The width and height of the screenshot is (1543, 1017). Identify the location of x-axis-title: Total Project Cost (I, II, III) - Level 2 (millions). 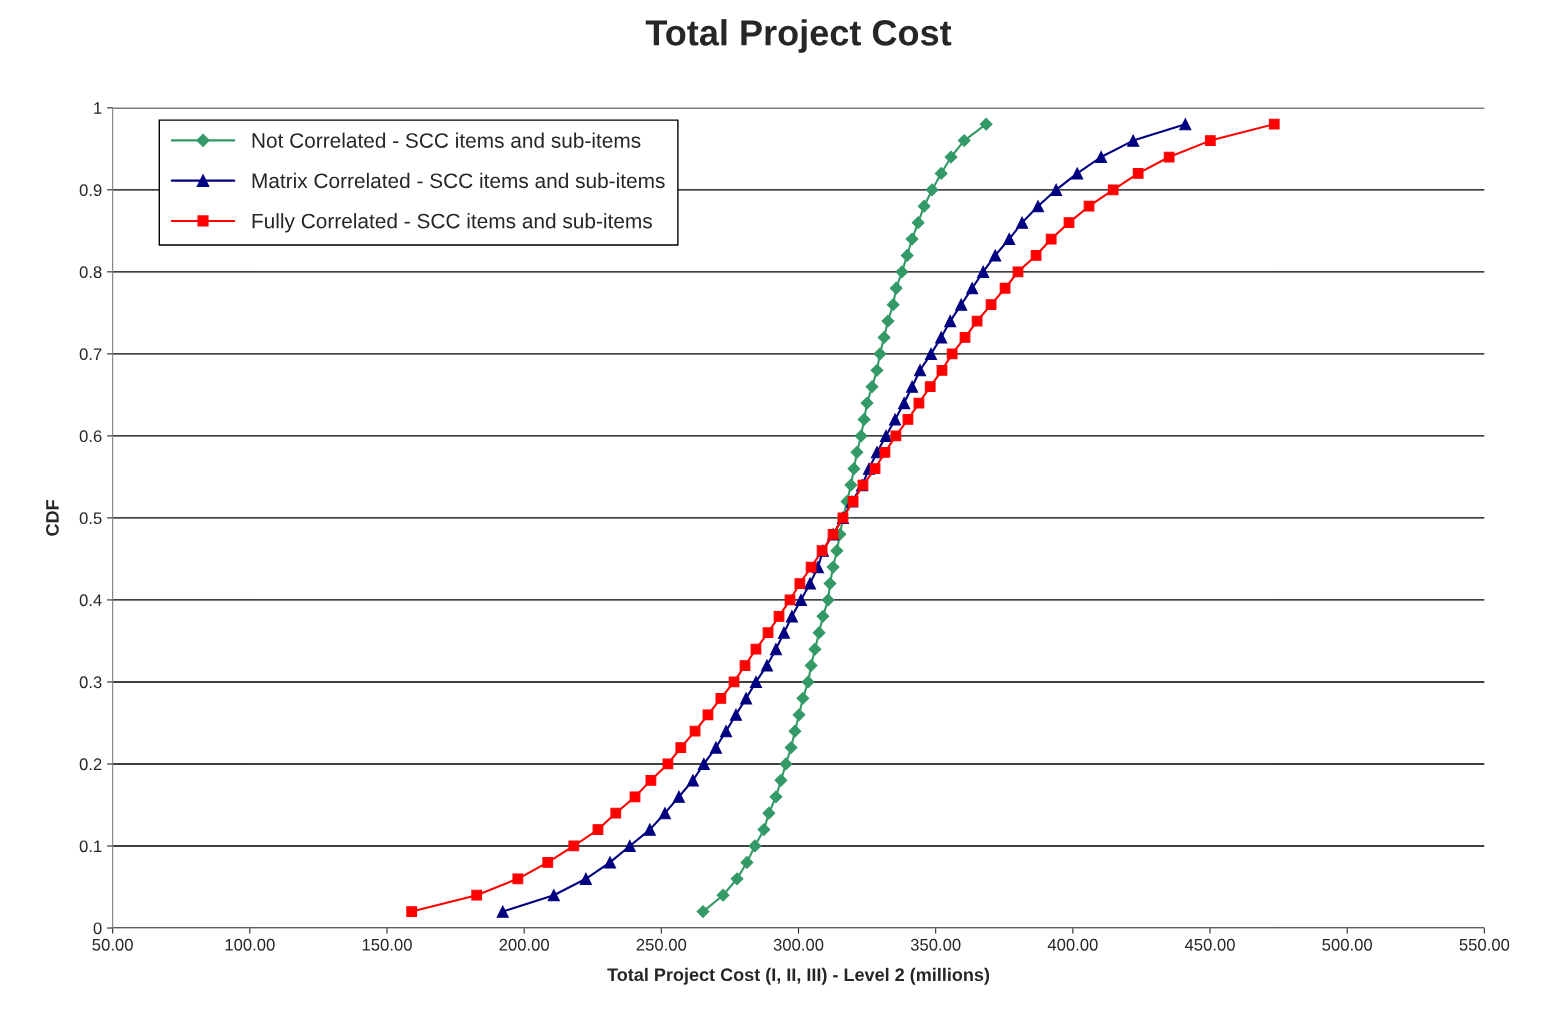
(798, 976).